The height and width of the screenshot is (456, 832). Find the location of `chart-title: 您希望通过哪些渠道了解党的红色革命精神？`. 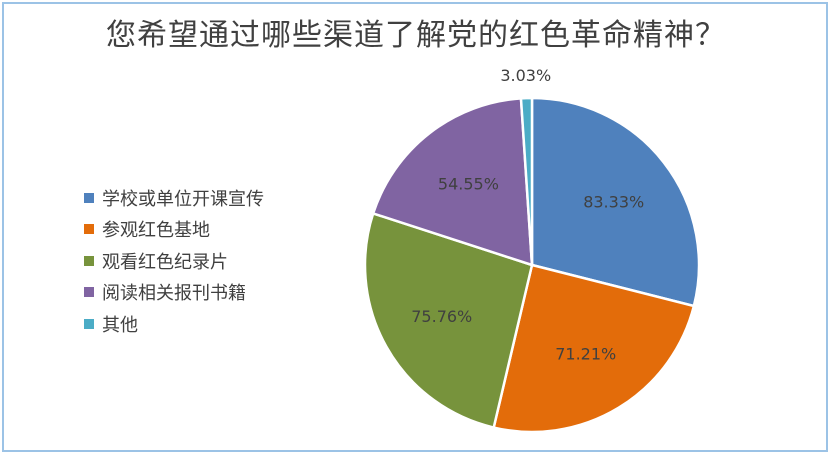

chart-title: 您希望通过哪些渠道了解党的红色革命精神？ is located at coordinates (416, 35).